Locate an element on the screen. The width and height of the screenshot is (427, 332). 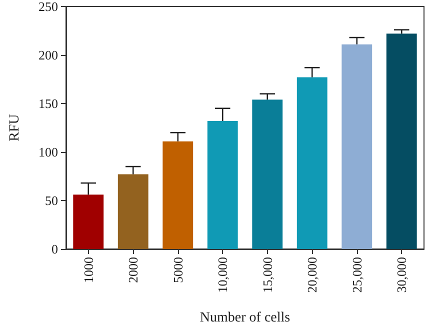
x-tick-label: 20,000 is located at coordinates (312, 275).